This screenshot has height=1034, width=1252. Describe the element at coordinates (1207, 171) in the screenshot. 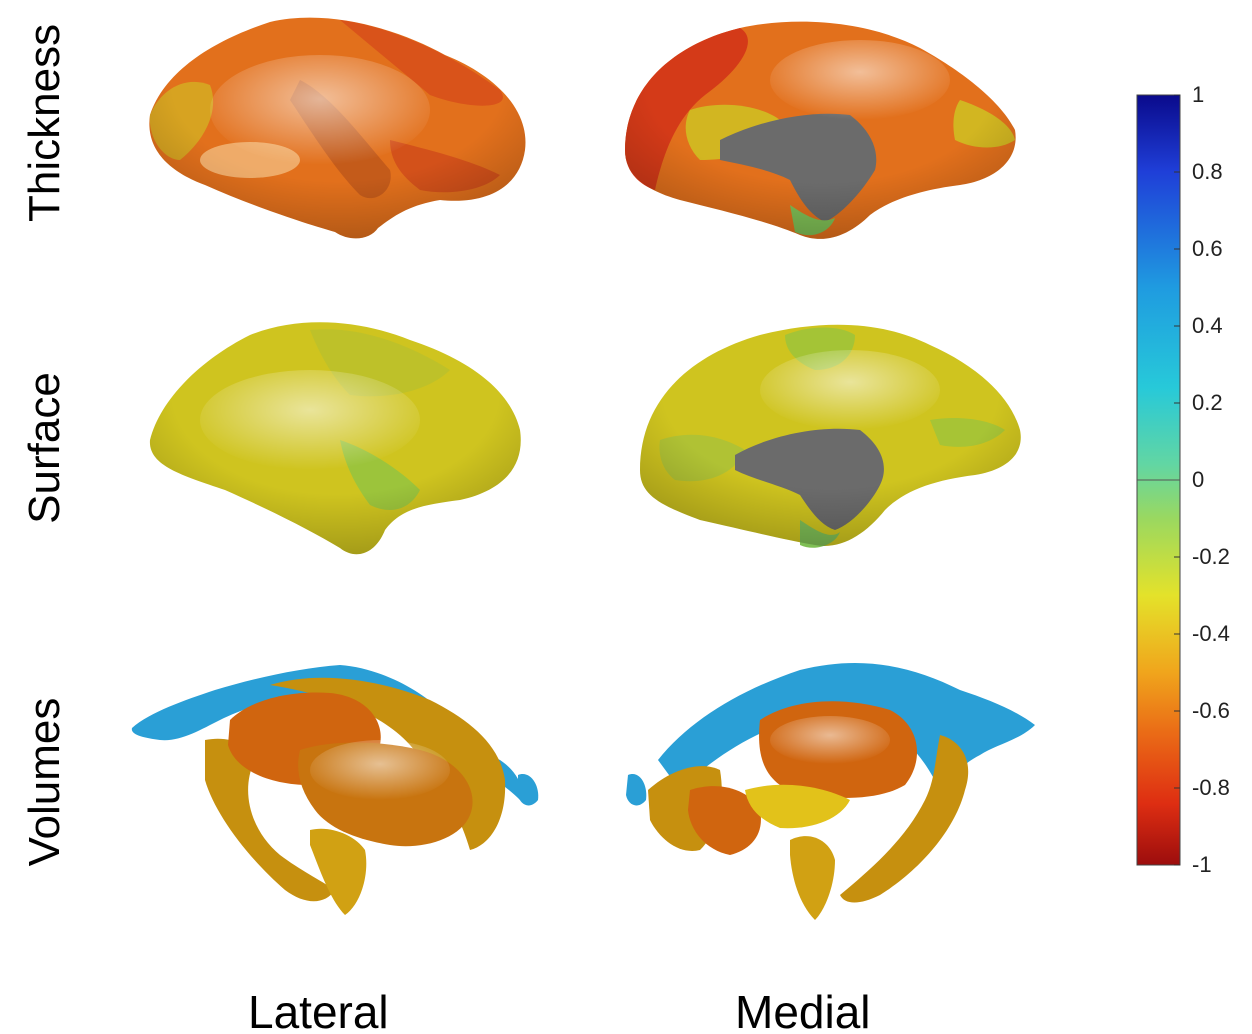

I see `colorbar-tick-label: 0.8` at that location.